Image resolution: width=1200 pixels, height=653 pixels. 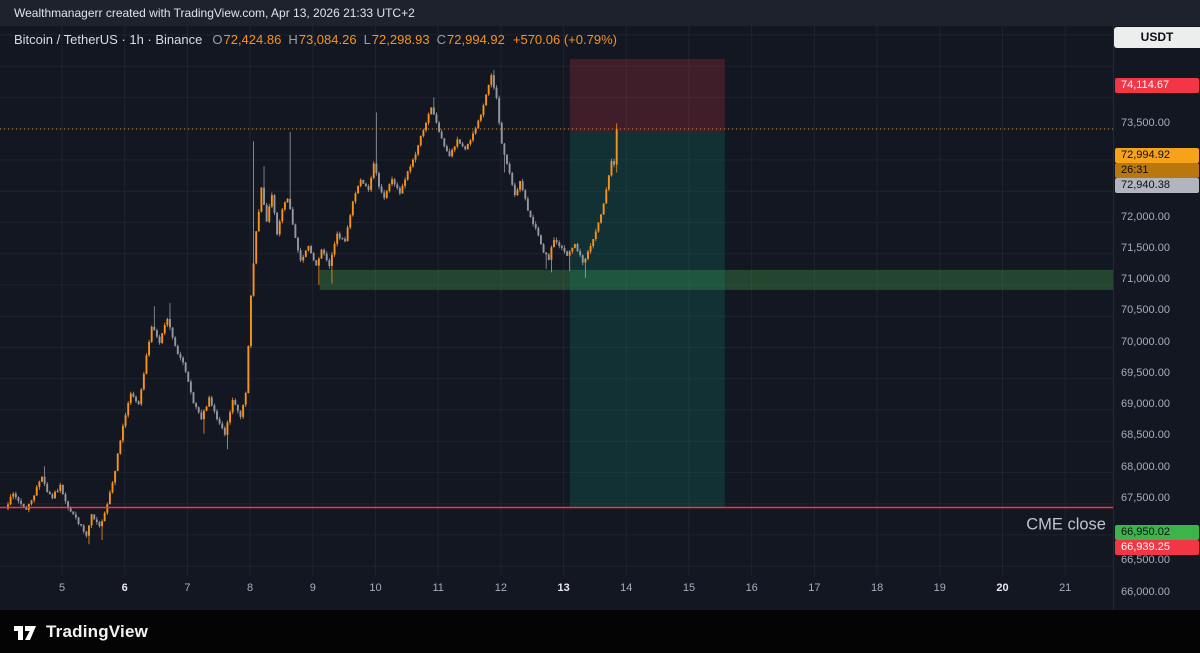 What do you see at coordinates (438, 588) in the screenshot?
I see `time-axis-label: 11` at bounding box center [438, 588].